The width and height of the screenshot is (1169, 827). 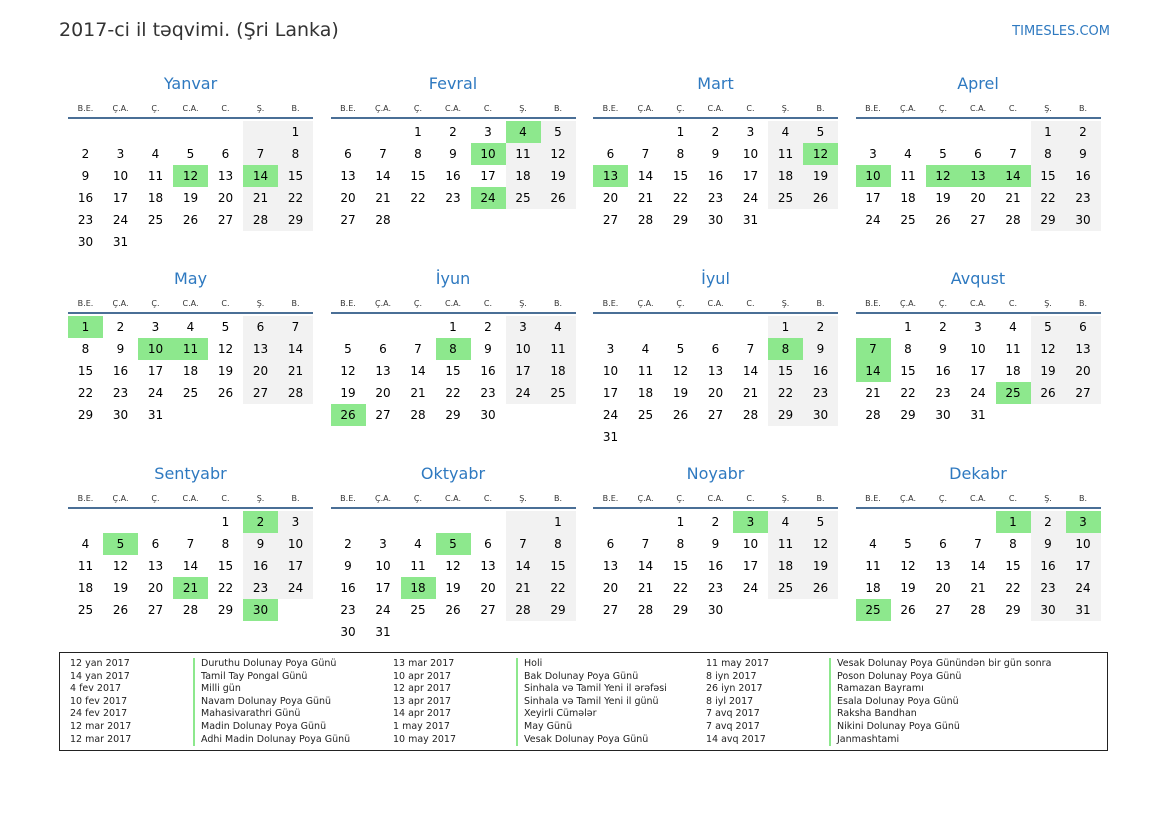 I want to click on day-cell: 16, so click(x=715, y=176).